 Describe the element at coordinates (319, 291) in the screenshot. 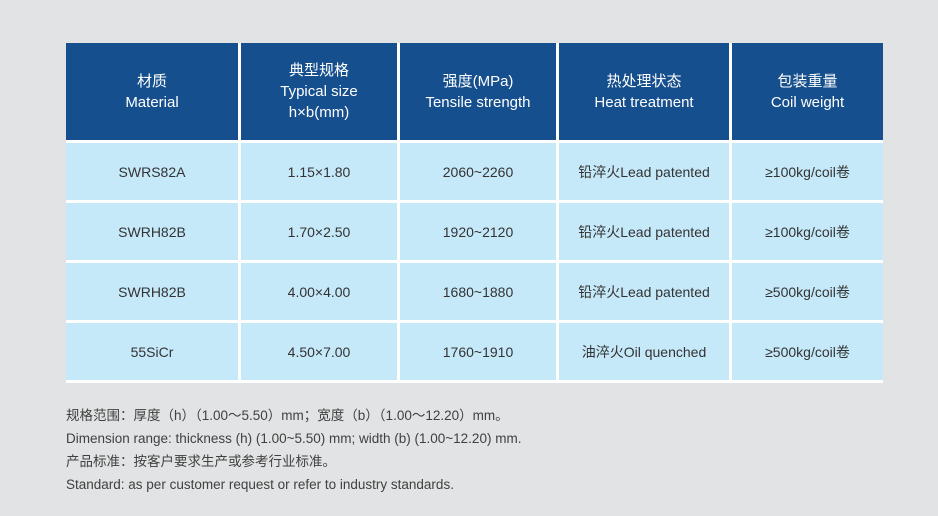

I see `cell-typical-size: 4.00×4.00` at that location.